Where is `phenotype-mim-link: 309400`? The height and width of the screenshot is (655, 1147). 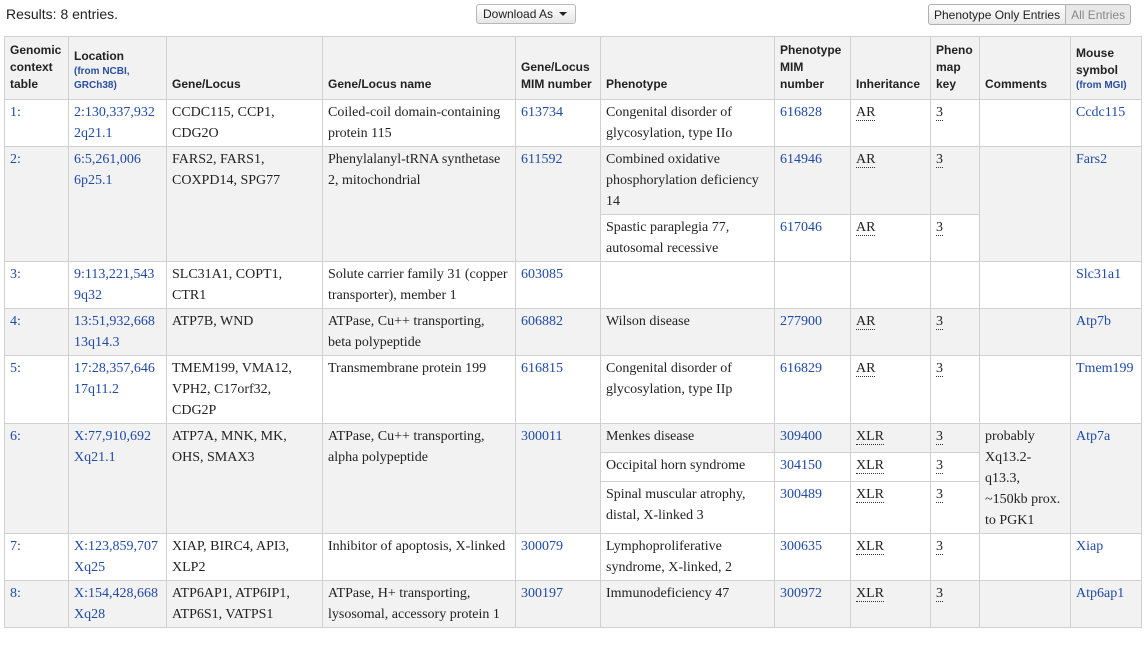 phenotype-mim-link: 309400 is located at coordinates (812, 438).